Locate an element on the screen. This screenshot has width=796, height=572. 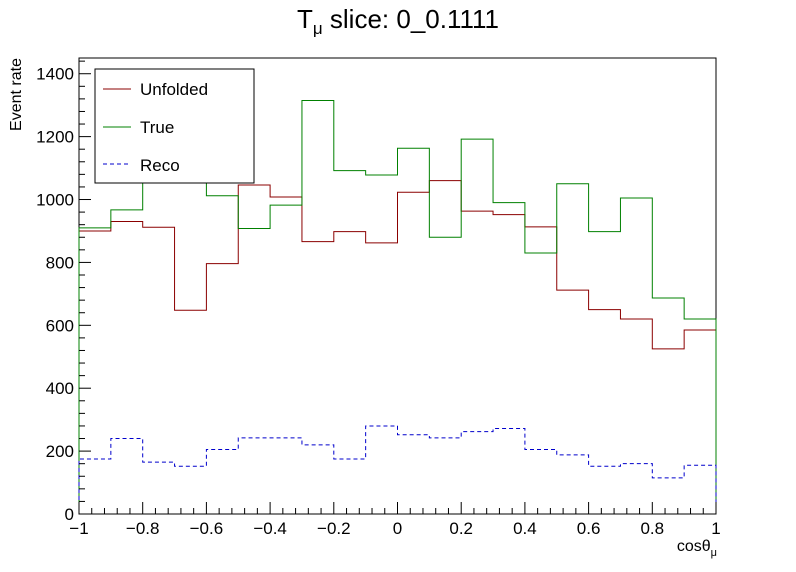
legend: Unfolded True Reco is located at coordinates (174, 126).